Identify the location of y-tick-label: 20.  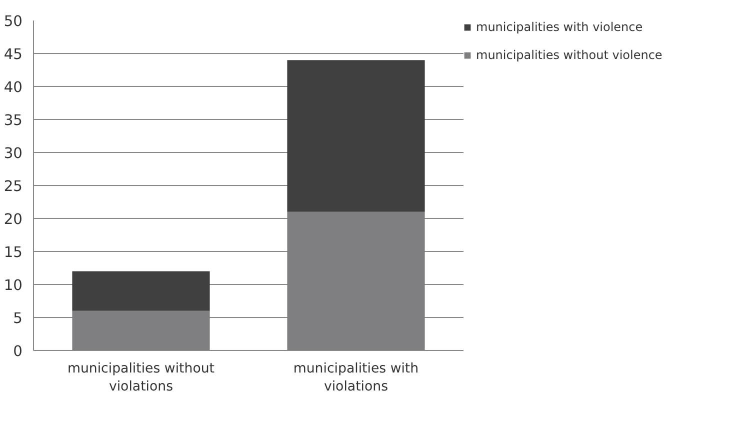
(13, 219).